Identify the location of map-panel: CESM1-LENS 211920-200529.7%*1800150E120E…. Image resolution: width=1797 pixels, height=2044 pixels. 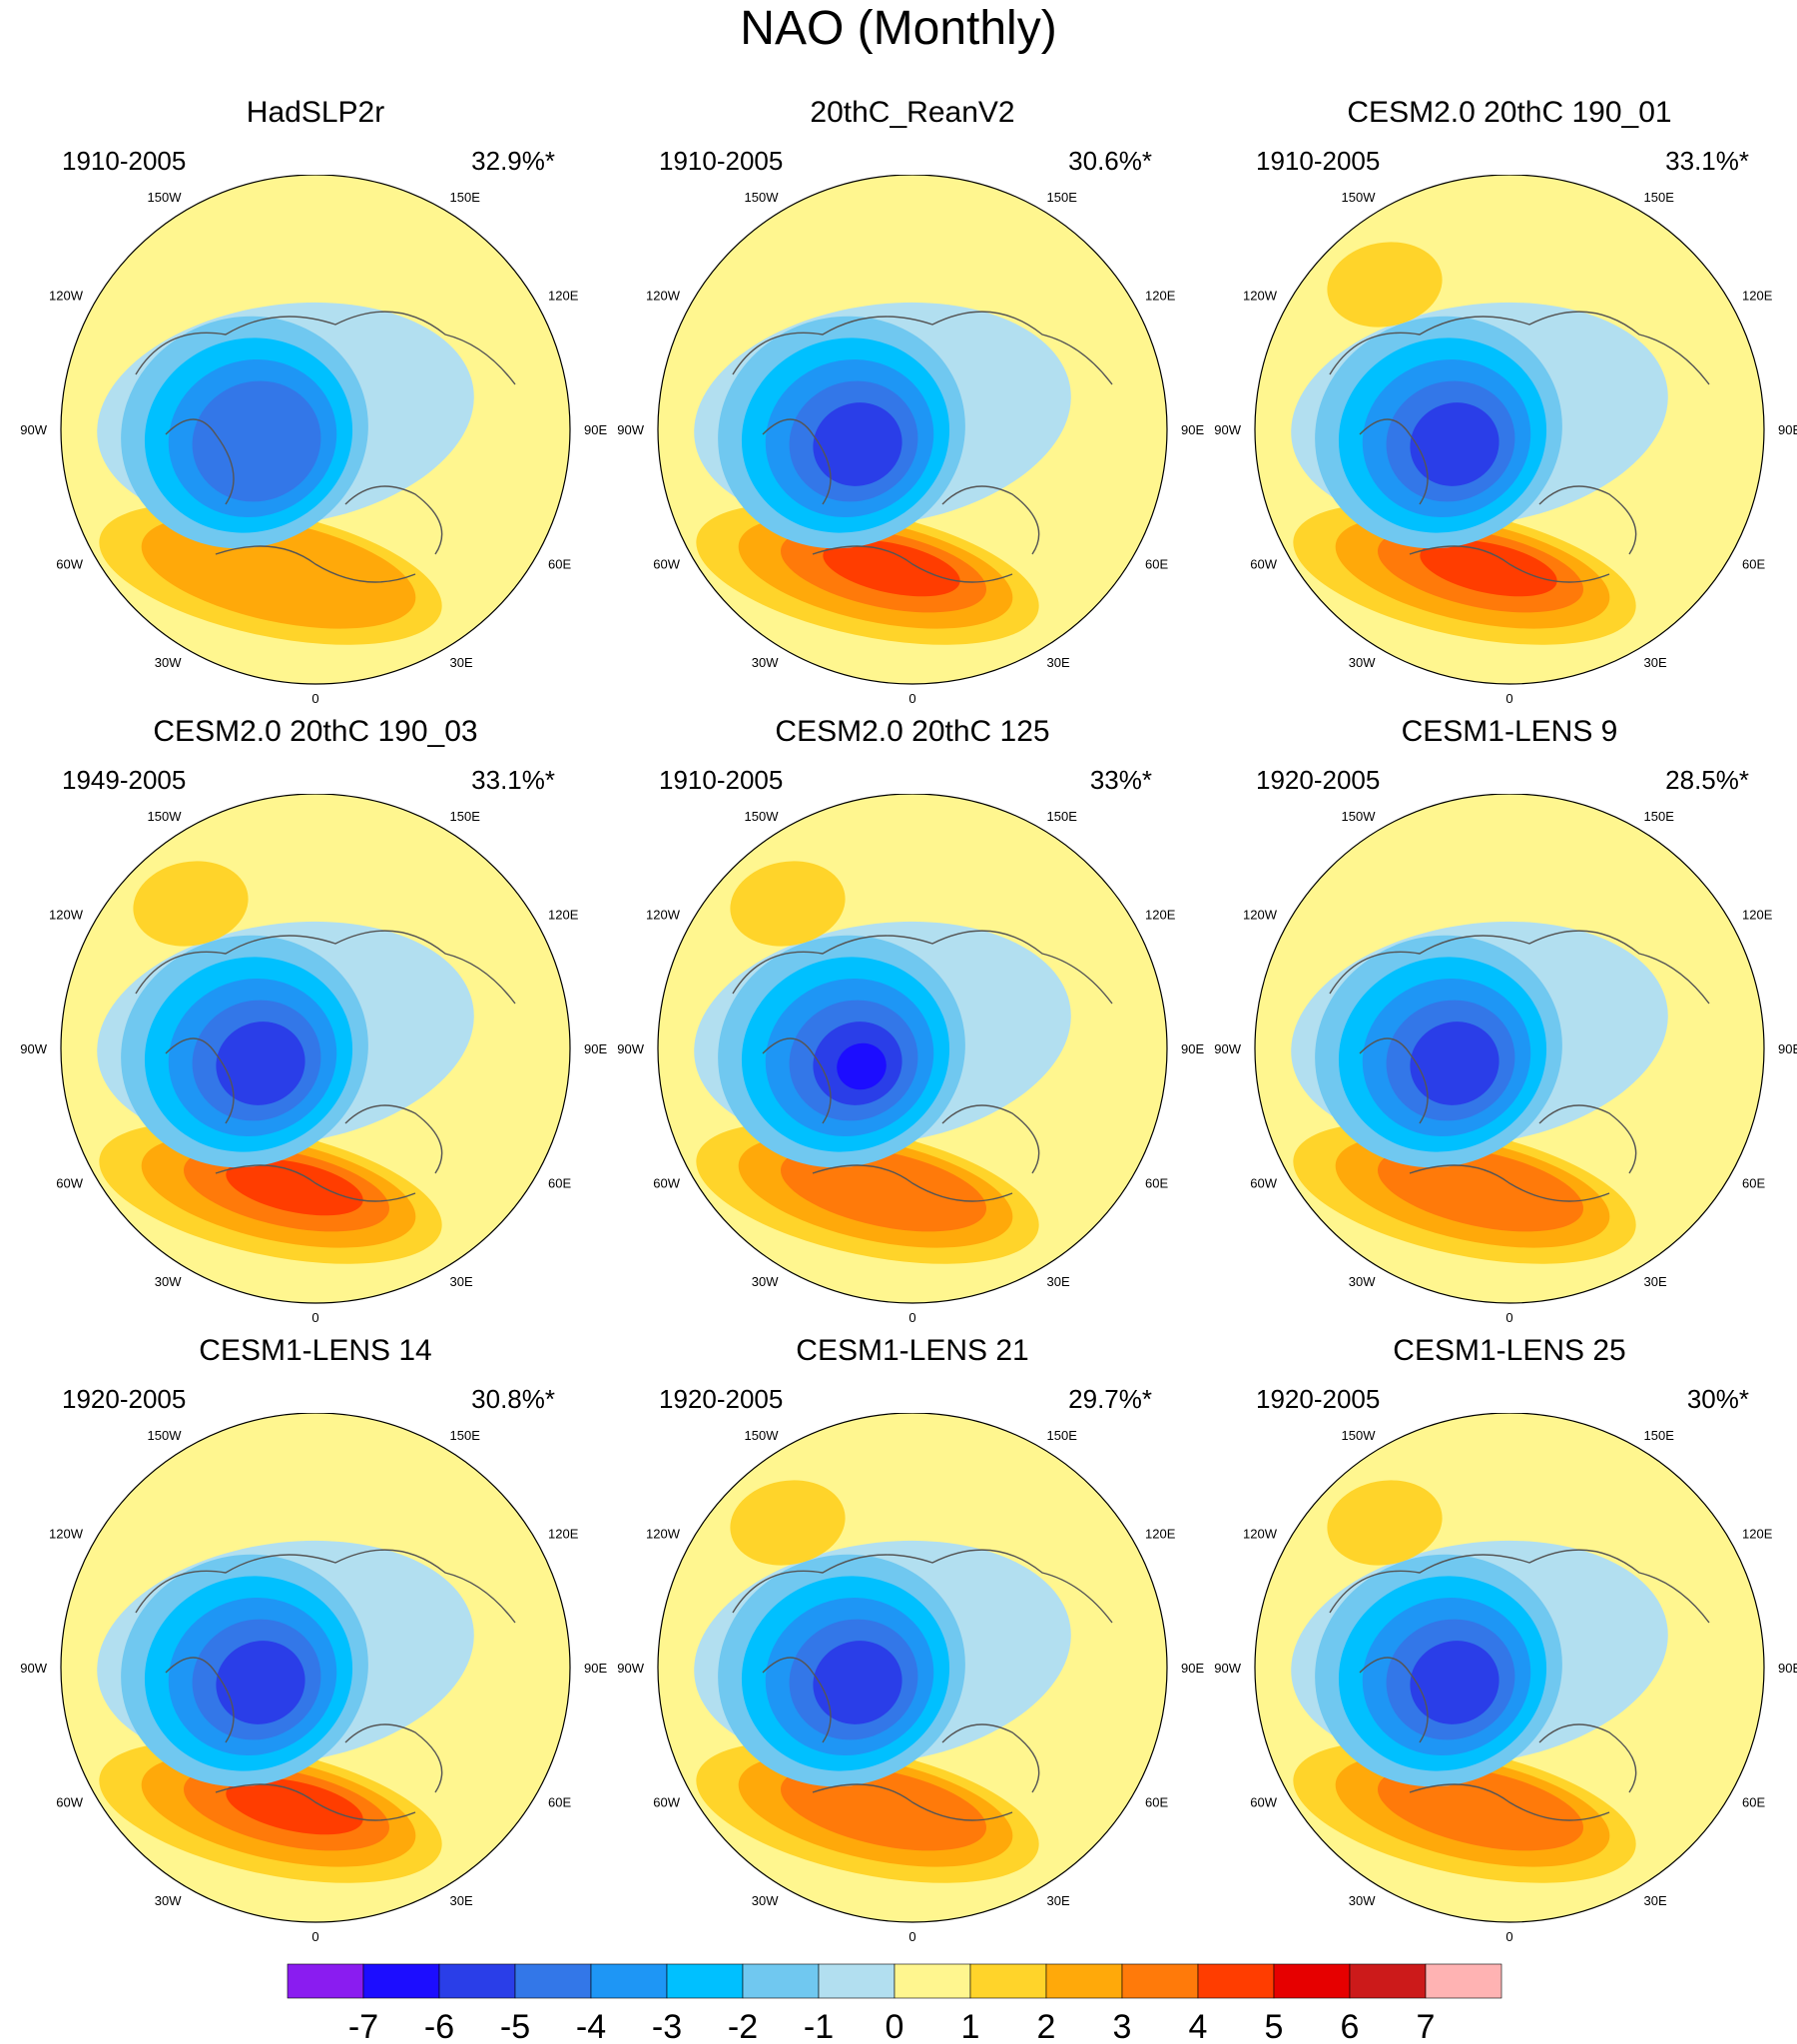
(912, 1642).